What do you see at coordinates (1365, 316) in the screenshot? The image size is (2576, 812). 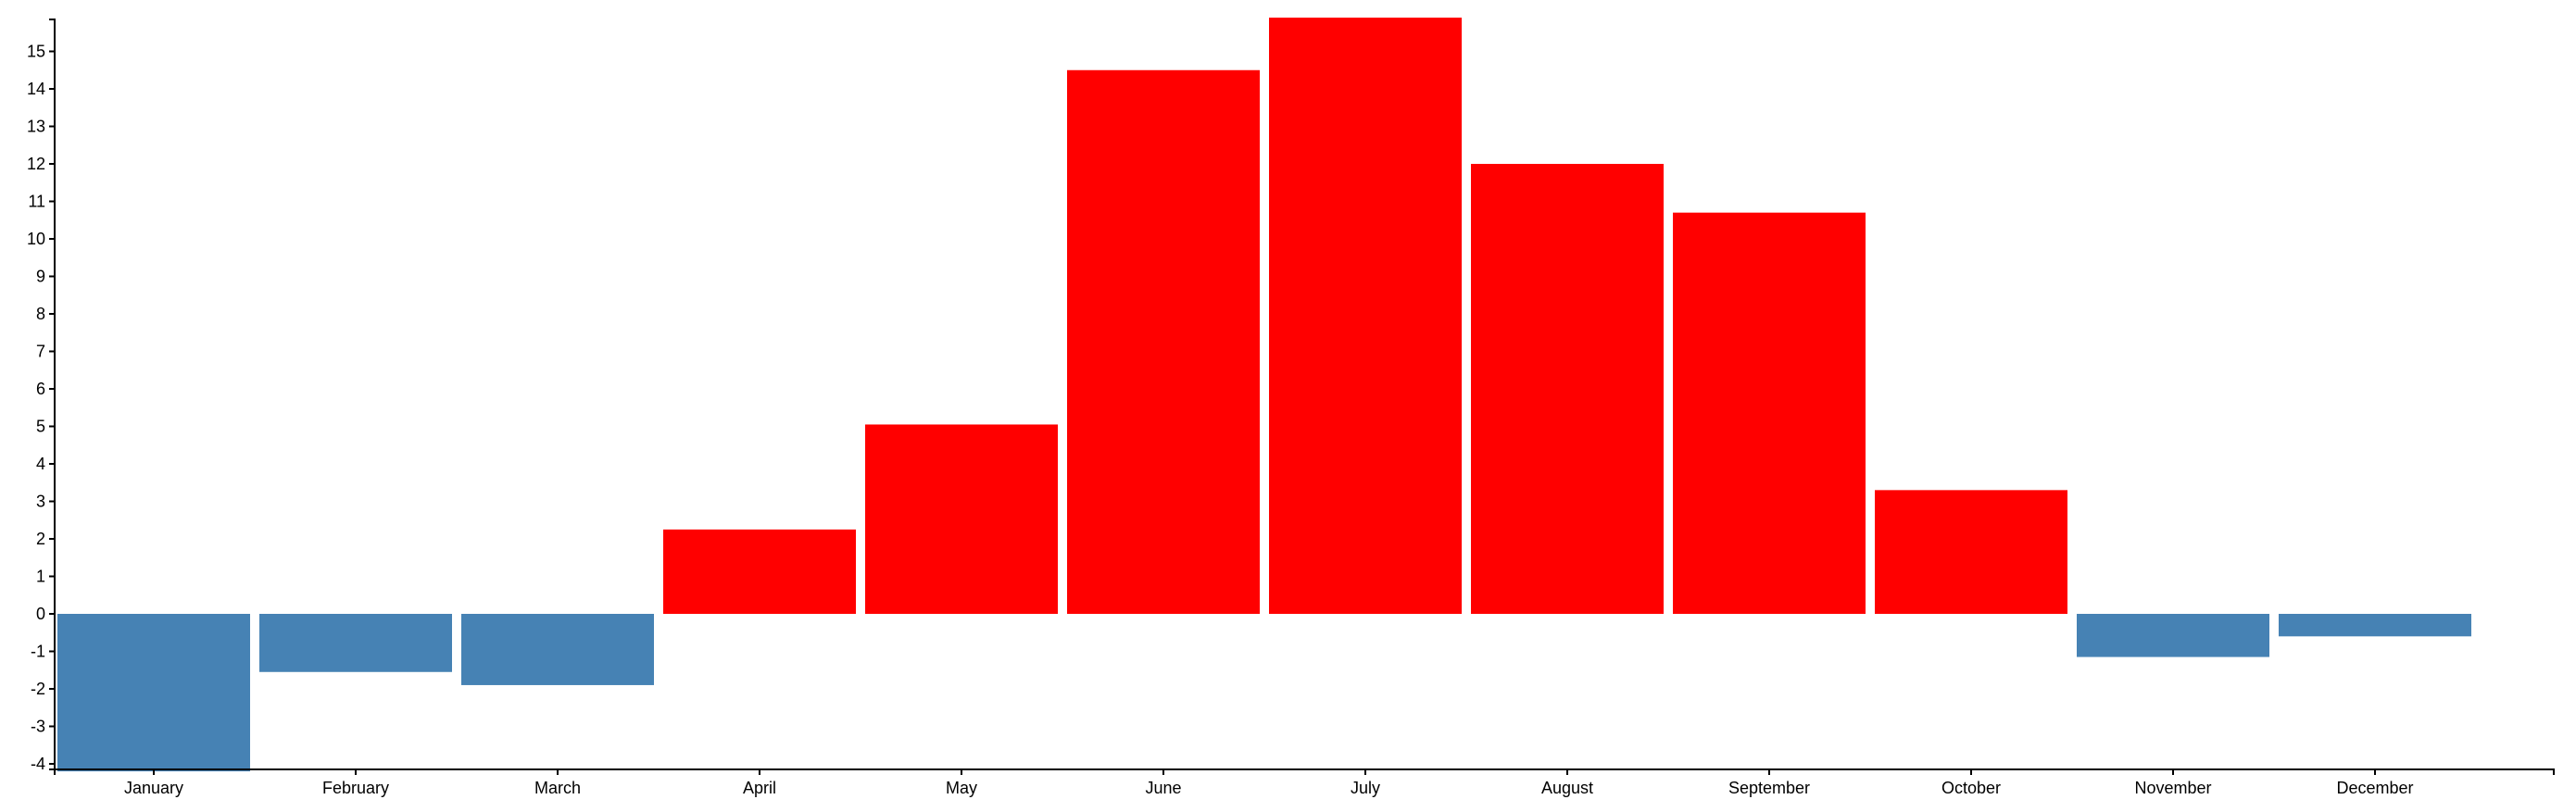 I see `bar-july` at bounding box center [1365, 316].